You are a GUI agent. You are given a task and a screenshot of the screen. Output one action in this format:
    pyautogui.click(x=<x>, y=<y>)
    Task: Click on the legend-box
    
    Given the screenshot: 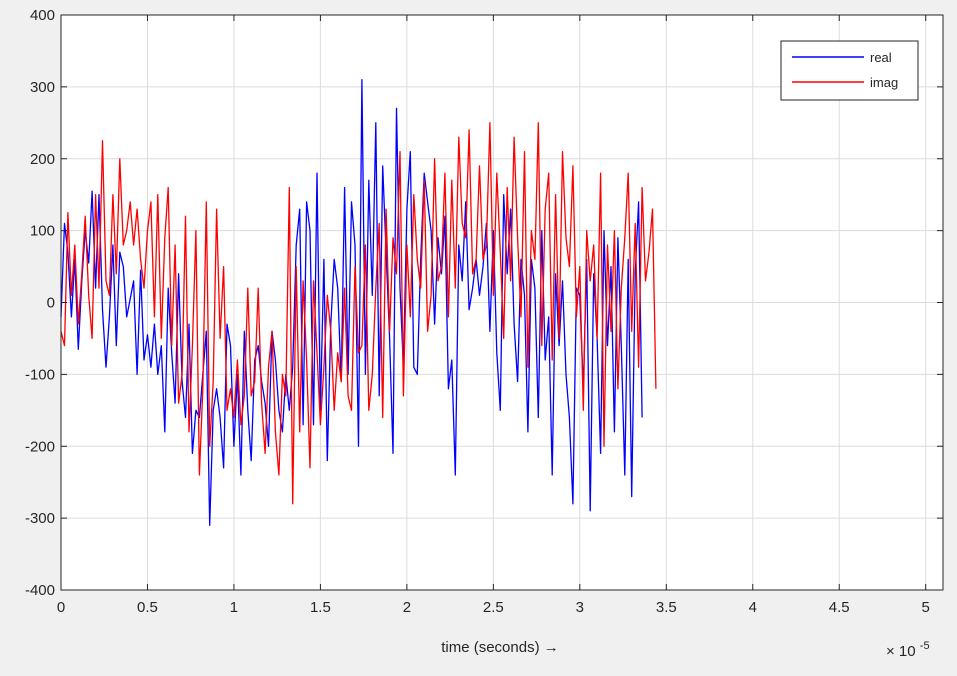 What is the action you would take?
    pyautogui.click(x=849, y=70)
    